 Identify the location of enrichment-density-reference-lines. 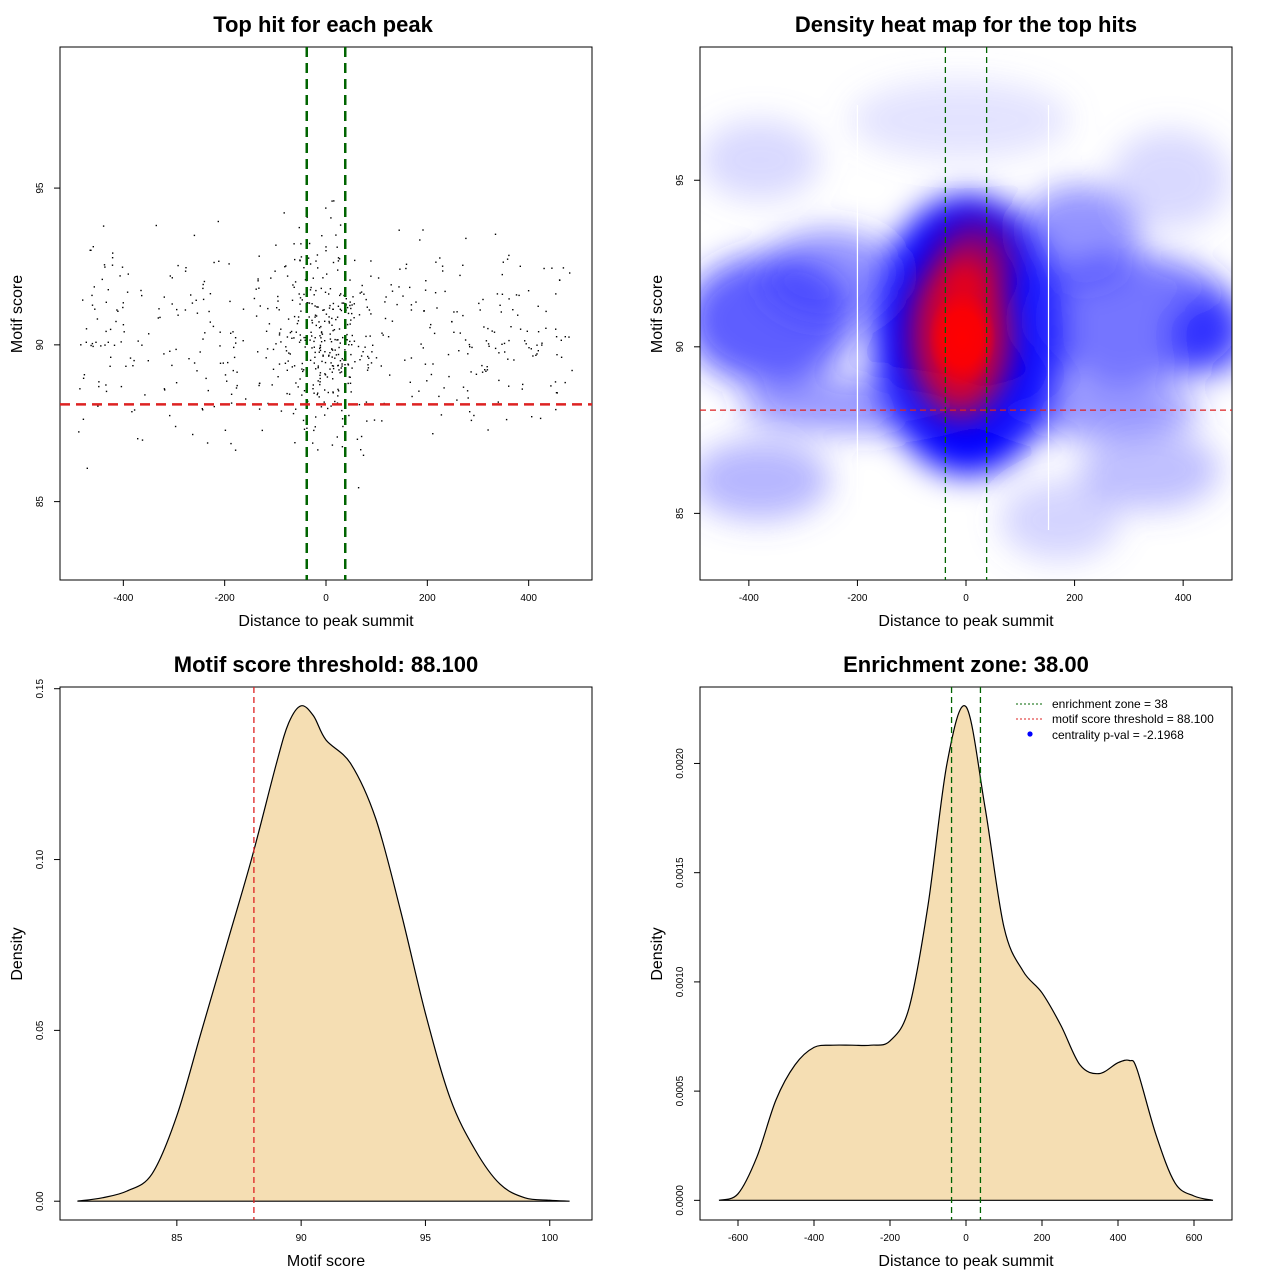
(966, 953).